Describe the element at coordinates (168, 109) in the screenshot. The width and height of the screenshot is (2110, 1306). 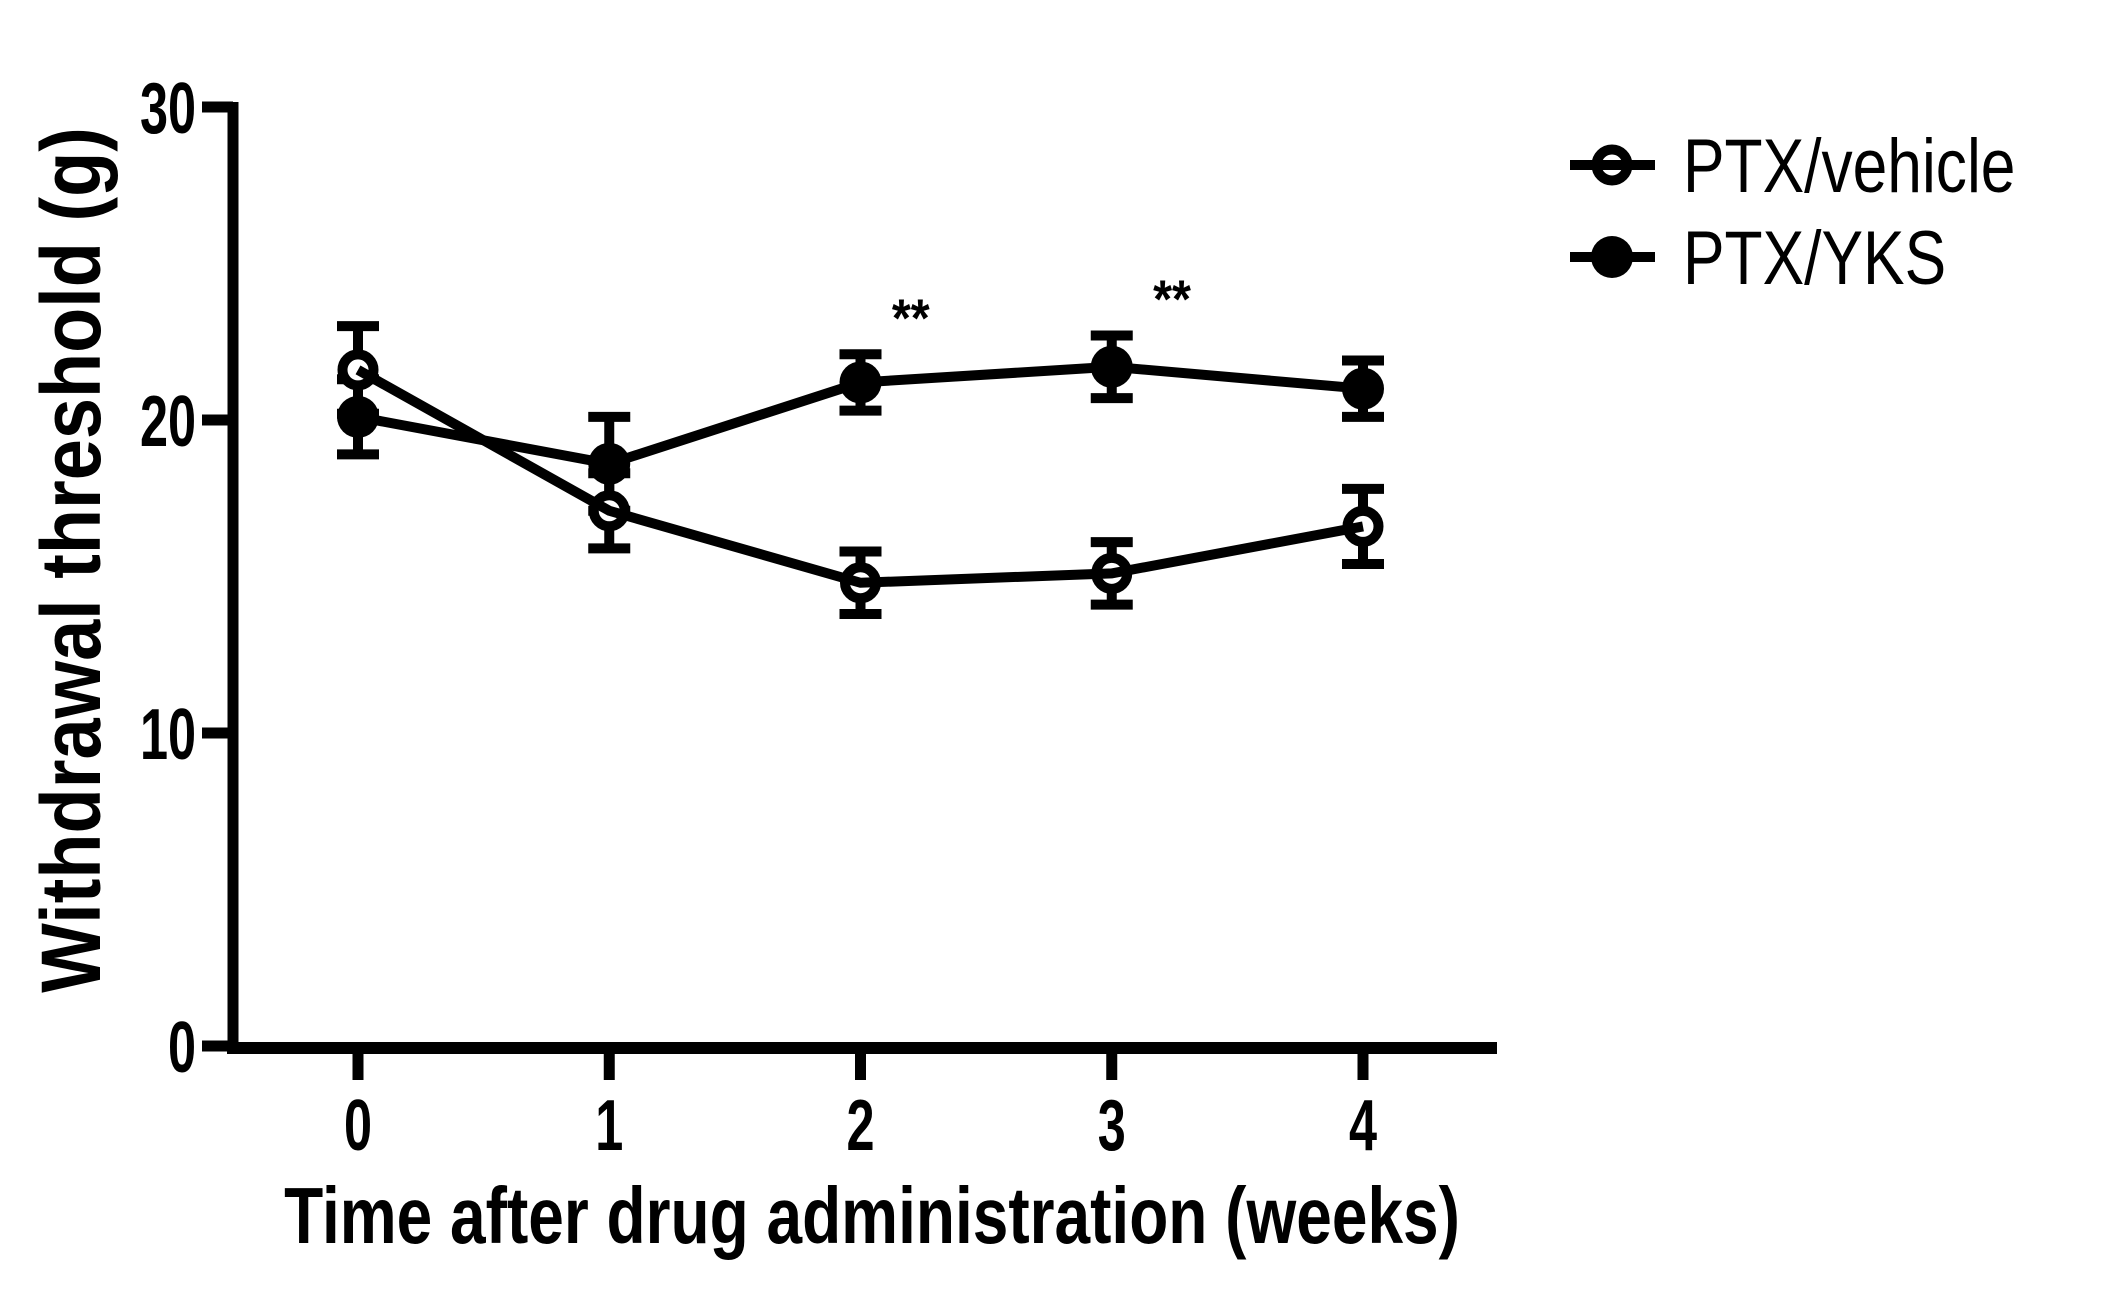
I see `y-tick-label: 30` at that location.